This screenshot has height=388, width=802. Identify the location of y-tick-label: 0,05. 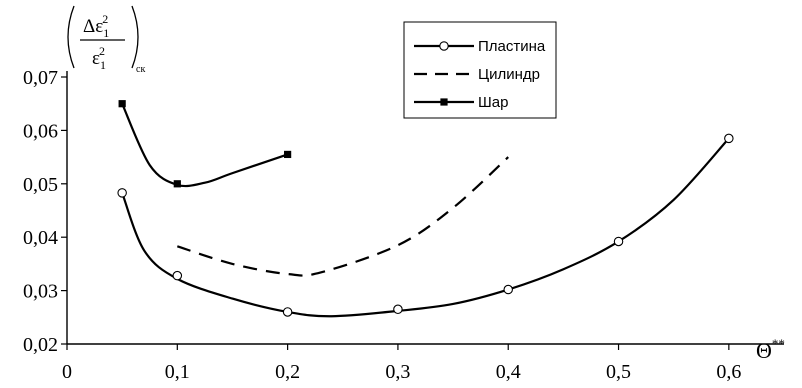
(40, 185).